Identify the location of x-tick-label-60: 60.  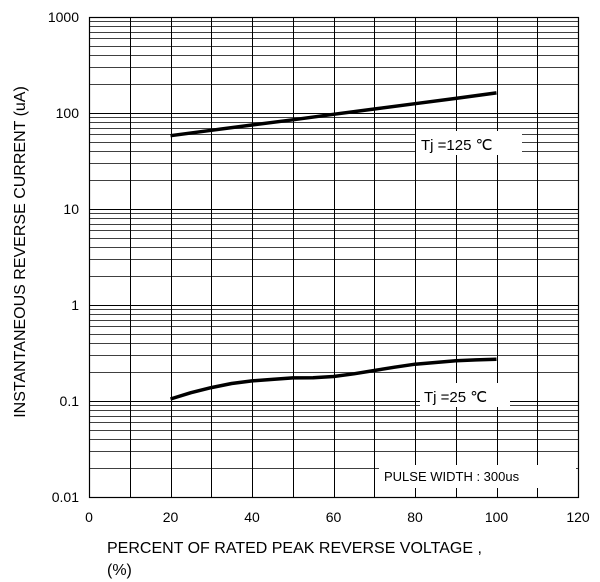
(334, 517).